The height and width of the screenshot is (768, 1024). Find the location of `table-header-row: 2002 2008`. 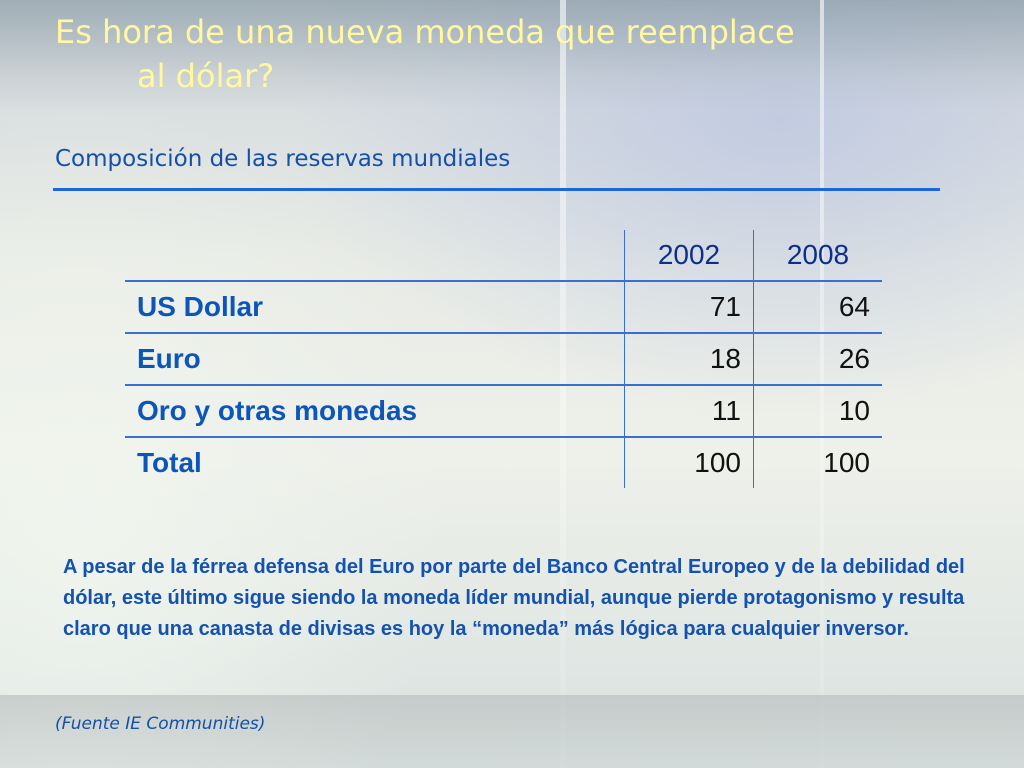

table-header-row: 2002 2008 is located at coordinates (503, 256).